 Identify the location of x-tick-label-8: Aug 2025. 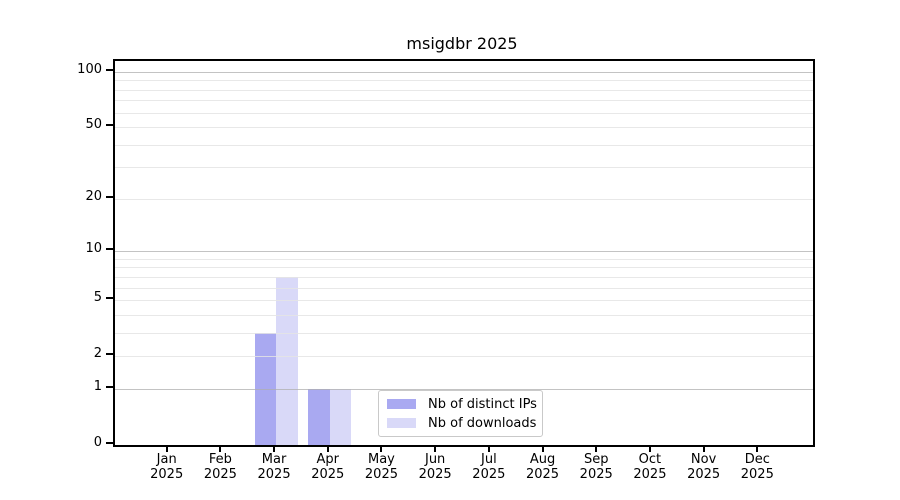
(542, 467).